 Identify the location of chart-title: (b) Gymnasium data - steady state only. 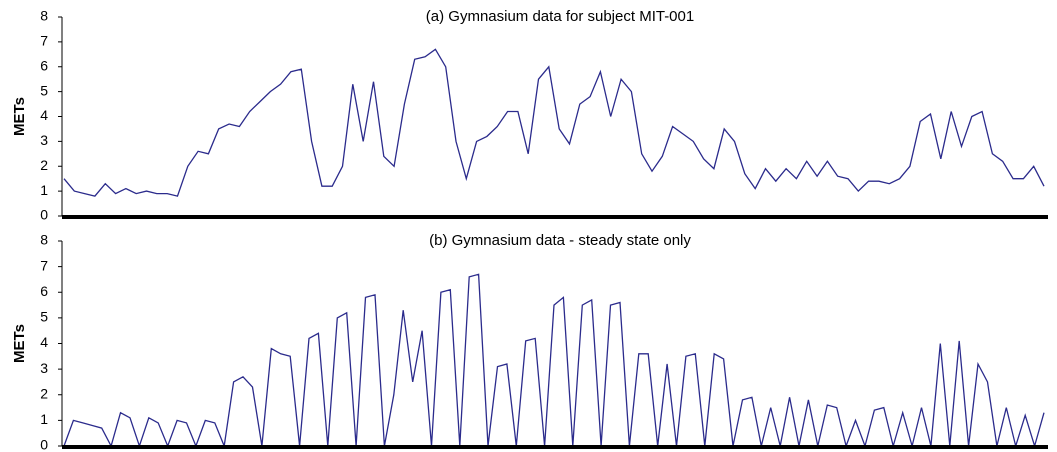
(560, 240).